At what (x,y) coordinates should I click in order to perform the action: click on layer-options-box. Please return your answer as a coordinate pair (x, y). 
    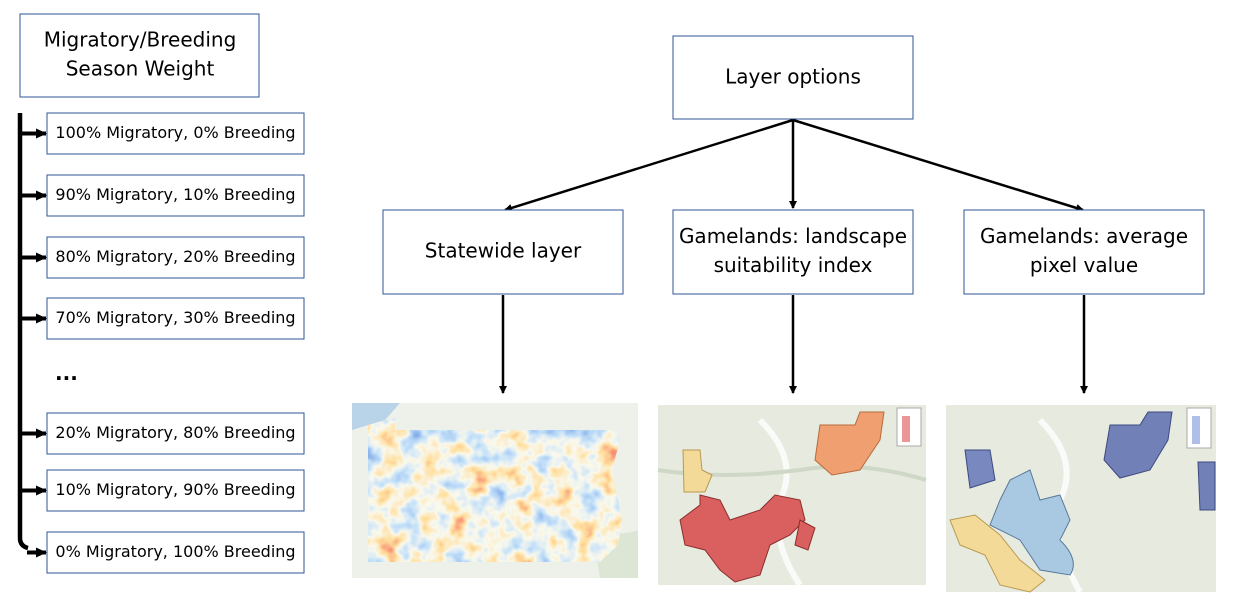
    Looking at the image, I should click on (793, 77).